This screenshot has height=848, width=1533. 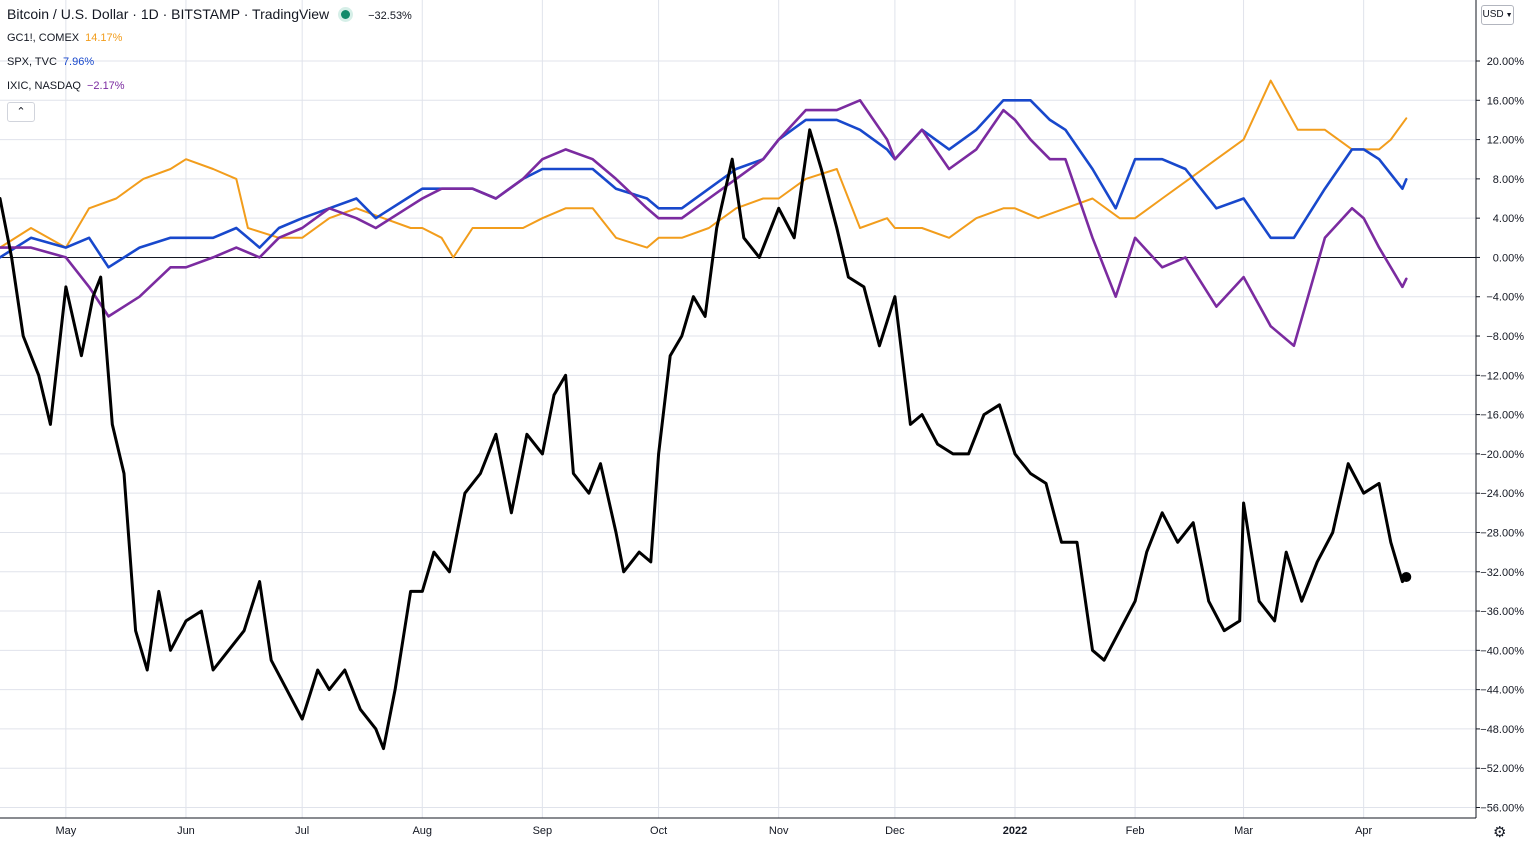 I want to click on compare-legend-ixic: IXIC, NASDAQ −2.17%, so click(x=66, y=86).